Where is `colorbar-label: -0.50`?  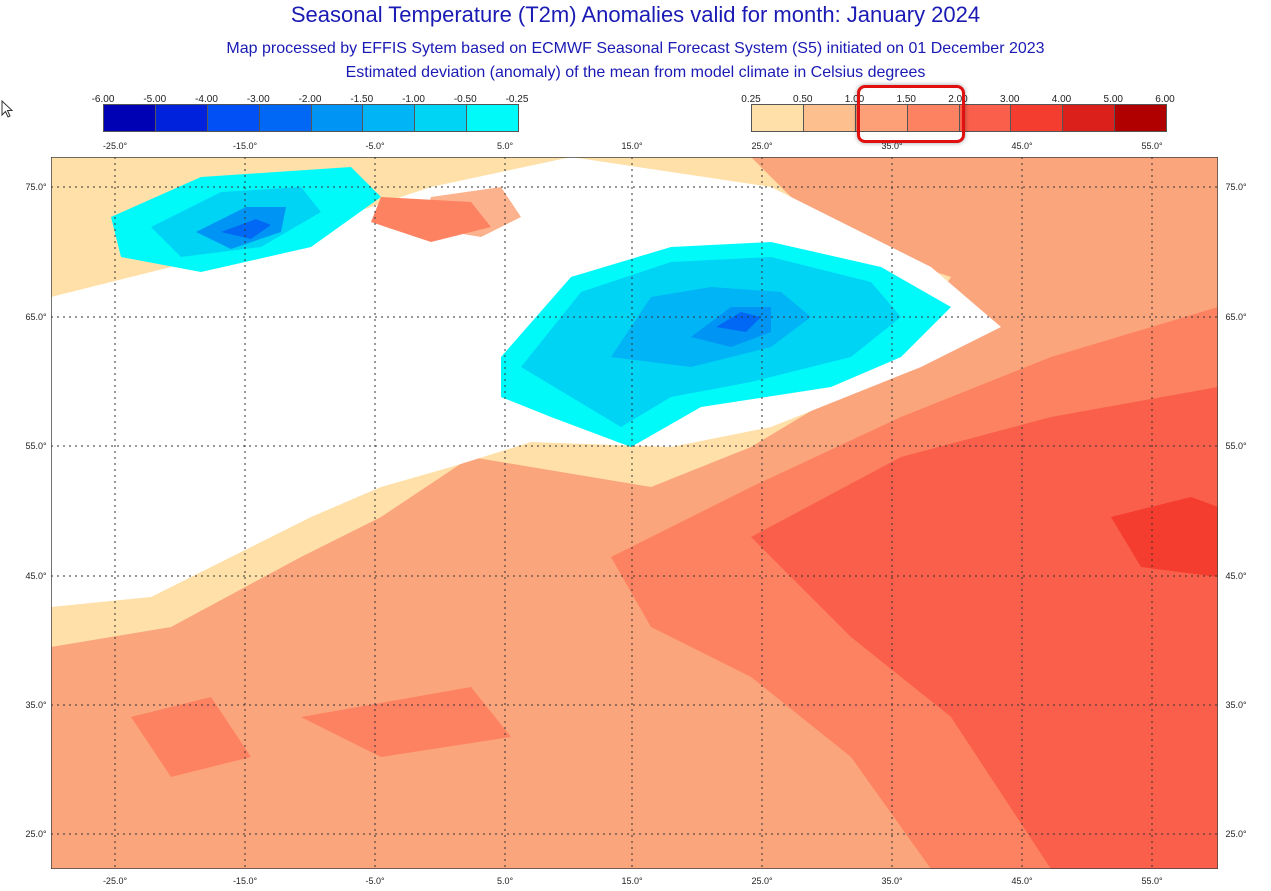 colorbar-label: -0.50 is located at coordinates (465, 99).